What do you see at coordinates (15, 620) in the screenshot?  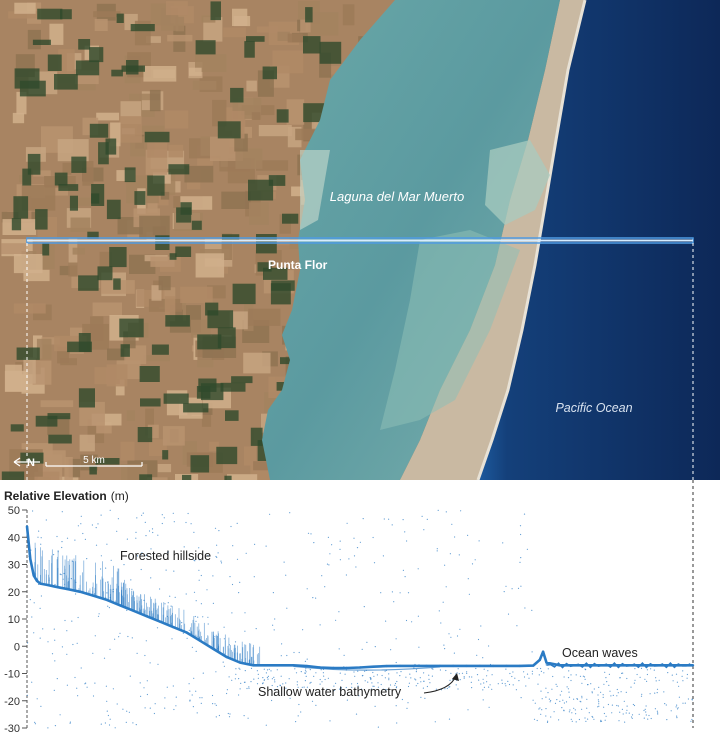 I see `y-axis-ticks: 50 40 30 20 10 0 -10 -20 -30` at bounding box center [15, 620].